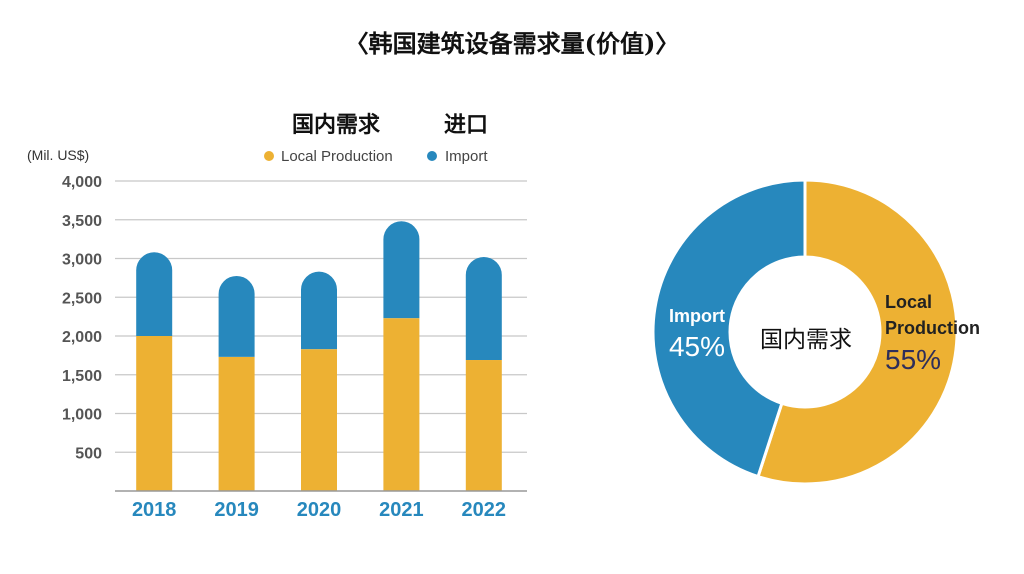 Image resolution: width=1024 pixels, height=574 pixels. Describe the element at coordinates (932, 328) in the screenshot. I see `local-slice-name-line2: Production` at that location.